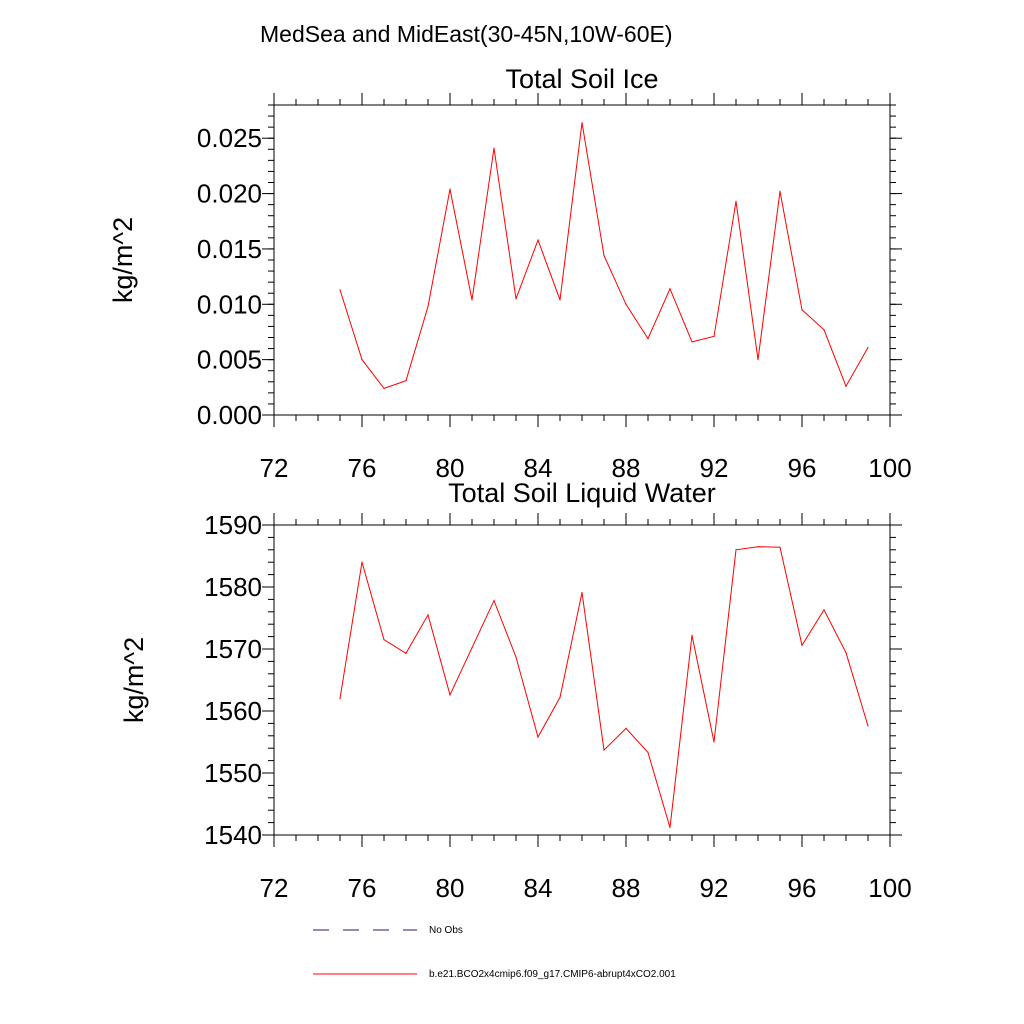 The image size is (1024, 1024). I want to click on y-tick-label: 0.010, so click(229, 304).